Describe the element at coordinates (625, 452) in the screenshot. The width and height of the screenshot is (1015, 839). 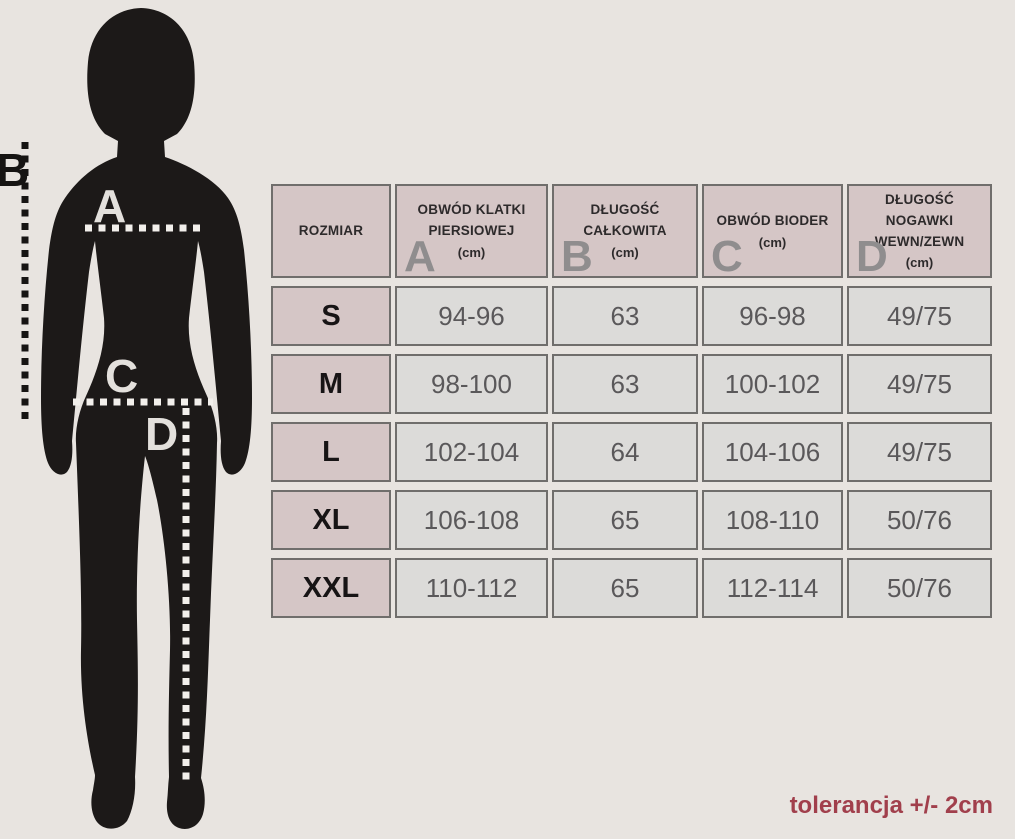
I see `value-cell: 64` at that location.